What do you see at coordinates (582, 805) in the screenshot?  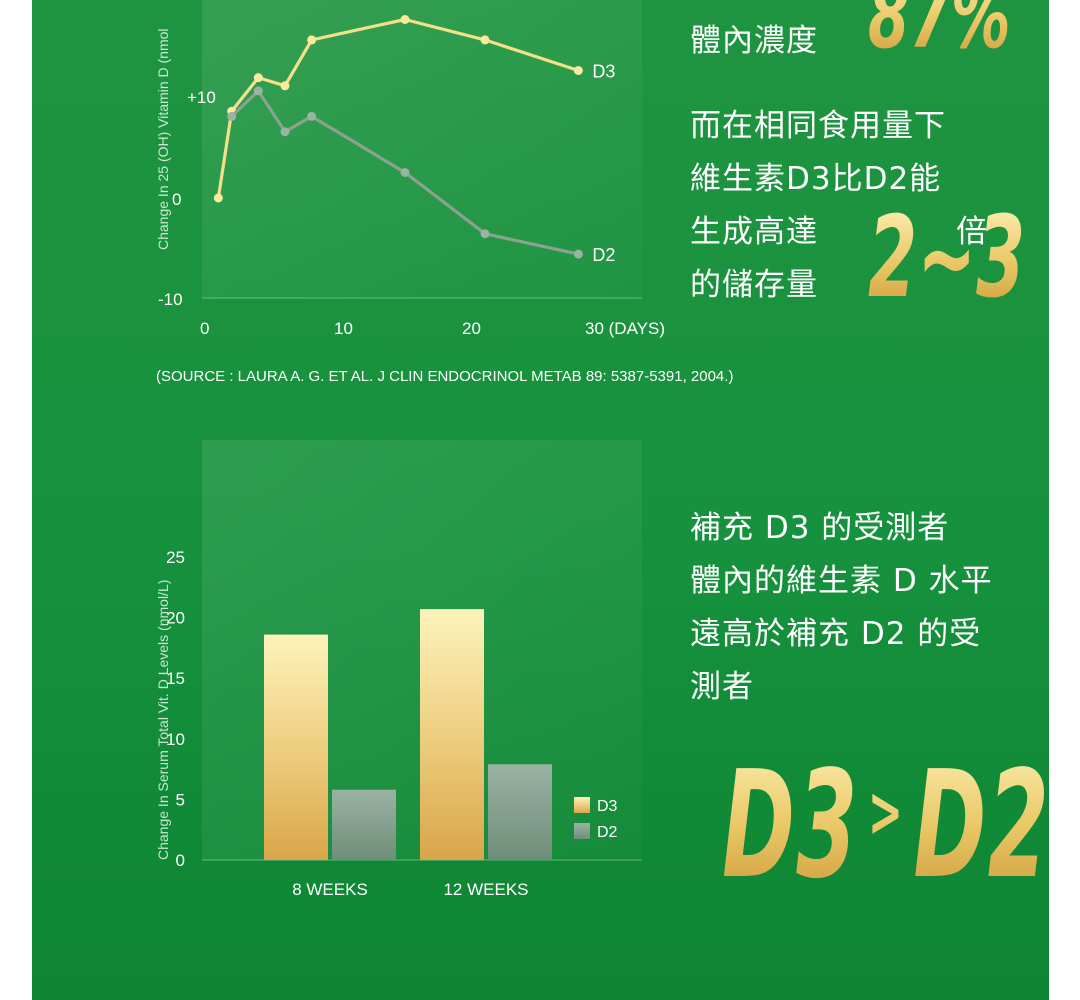 I see `legend-swatch-d3` at bounding box center [582, 805].